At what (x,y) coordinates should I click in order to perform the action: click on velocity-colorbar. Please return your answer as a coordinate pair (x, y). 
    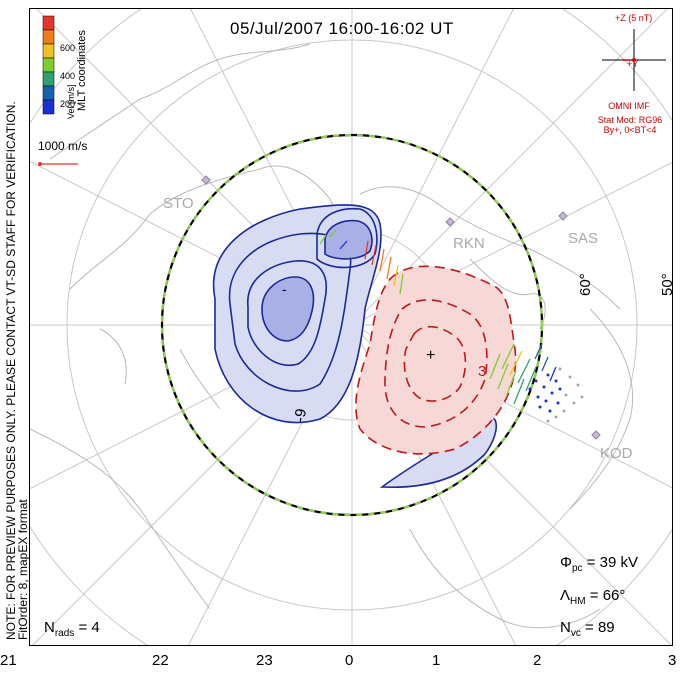
    Looking at the image, I should click on (48, 65).